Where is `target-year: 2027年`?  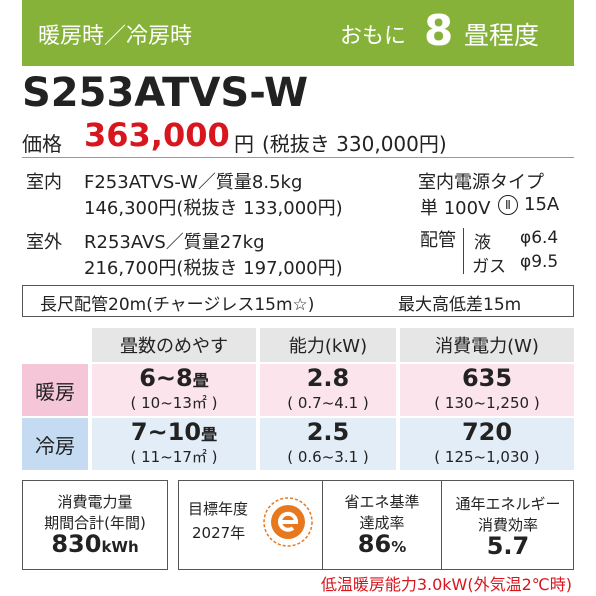
target-year: 2027年 is located at coordinates (219, 533).